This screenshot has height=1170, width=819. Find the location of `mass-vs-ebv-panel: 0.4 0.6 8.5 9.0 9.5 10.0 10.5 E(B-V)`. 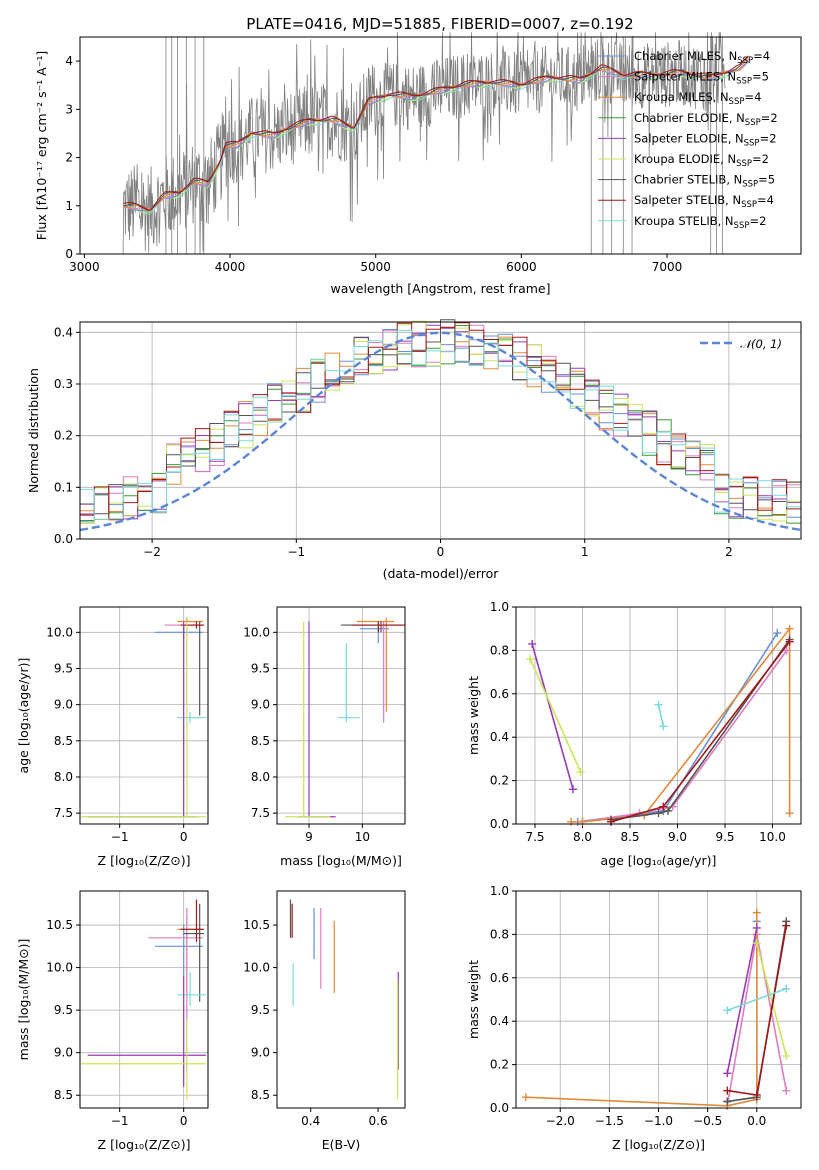

mass-vs-ebv-panel: 0.4 0.6 8.5 9.0 9.5 10.0 10.5 E(B-V) is located at coordinates (324, 1021).